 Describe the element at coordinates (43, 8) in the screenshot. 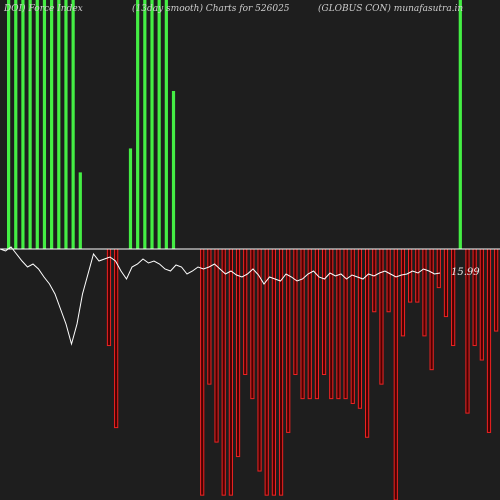

I see `title-left: DOI) Force Index` at that location.